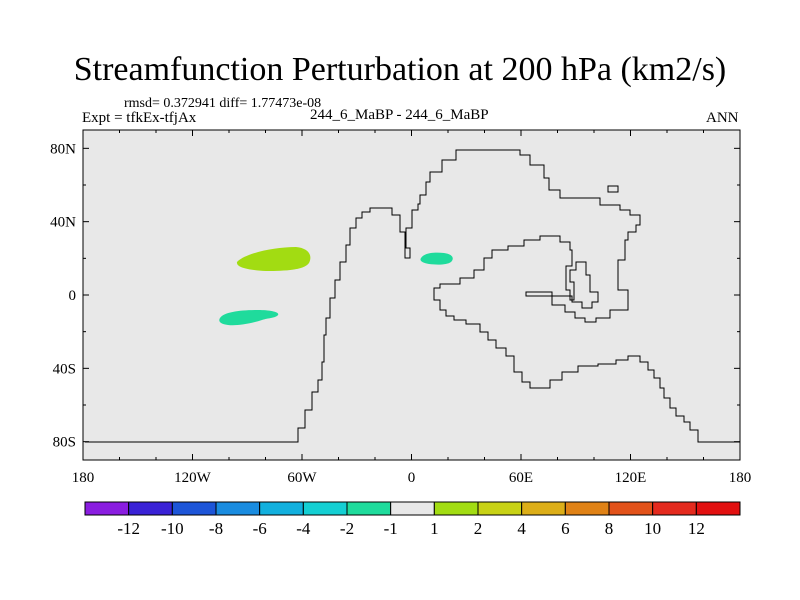 This screenshot has height=600, width=800. I want to click on colorbar-label: -12, so click(128, 528).